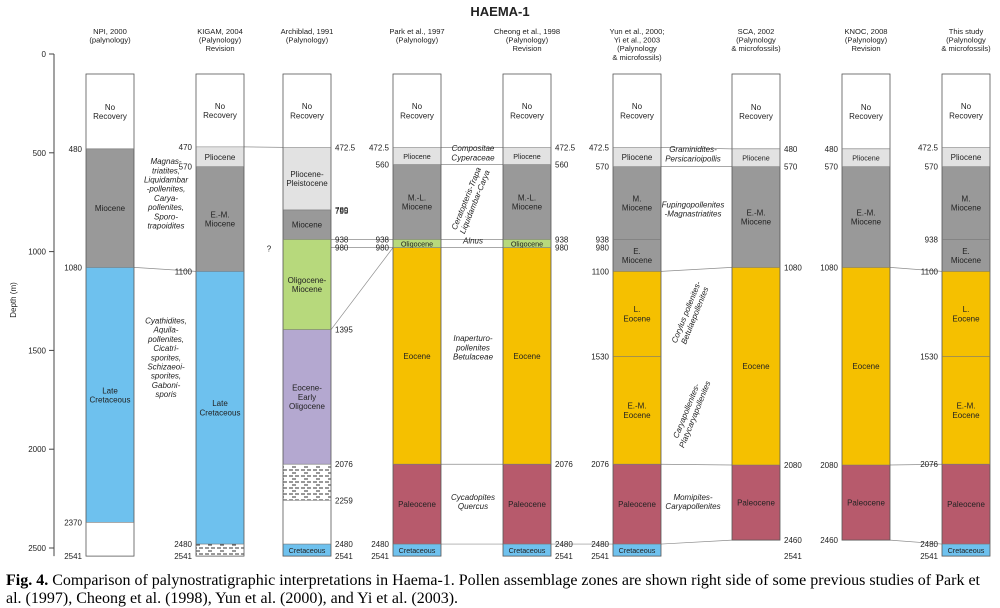 This screenshot has width=1000, height=608. I want to click on figure-title: HAEMA-1, so click(499, 11).